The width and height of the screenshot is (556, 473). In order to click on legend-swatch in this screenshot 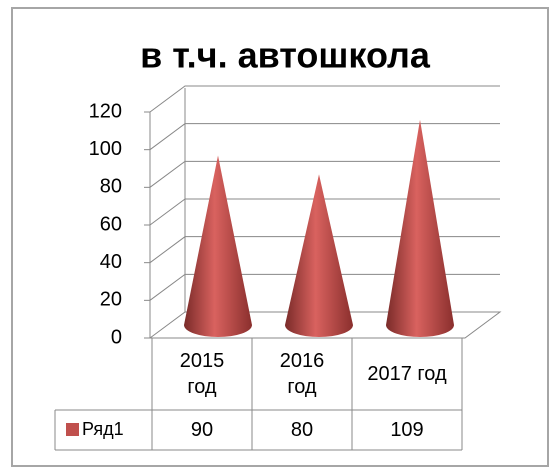, I will do `click(72, 429)`.